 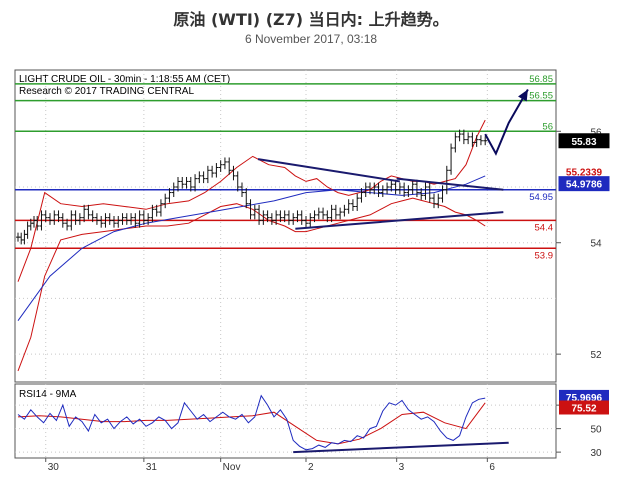 I want to click on y-tick-label: 56, so click(x=596, y=132).